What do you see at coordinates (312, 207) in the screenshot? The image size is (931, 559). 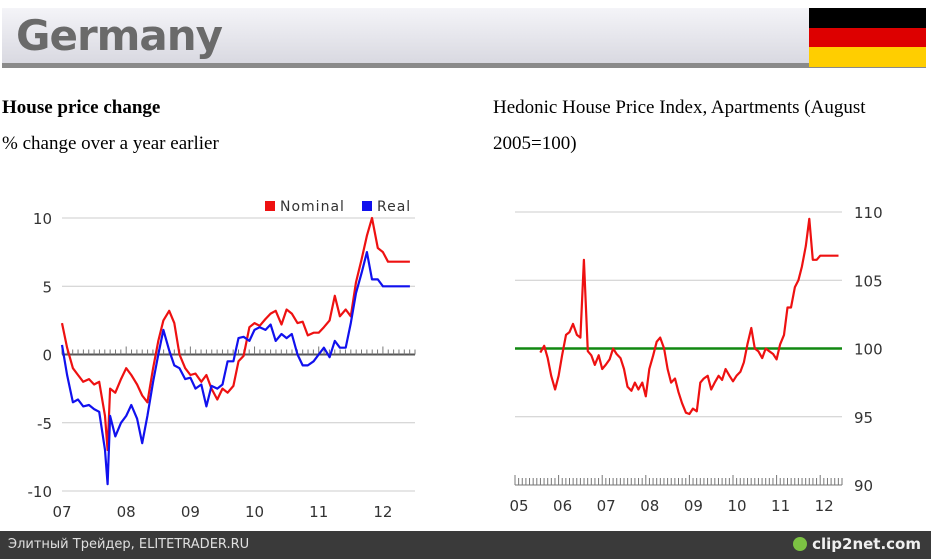 I see `legend-label-nominal: Nominal` at bounding box center [312, 207].